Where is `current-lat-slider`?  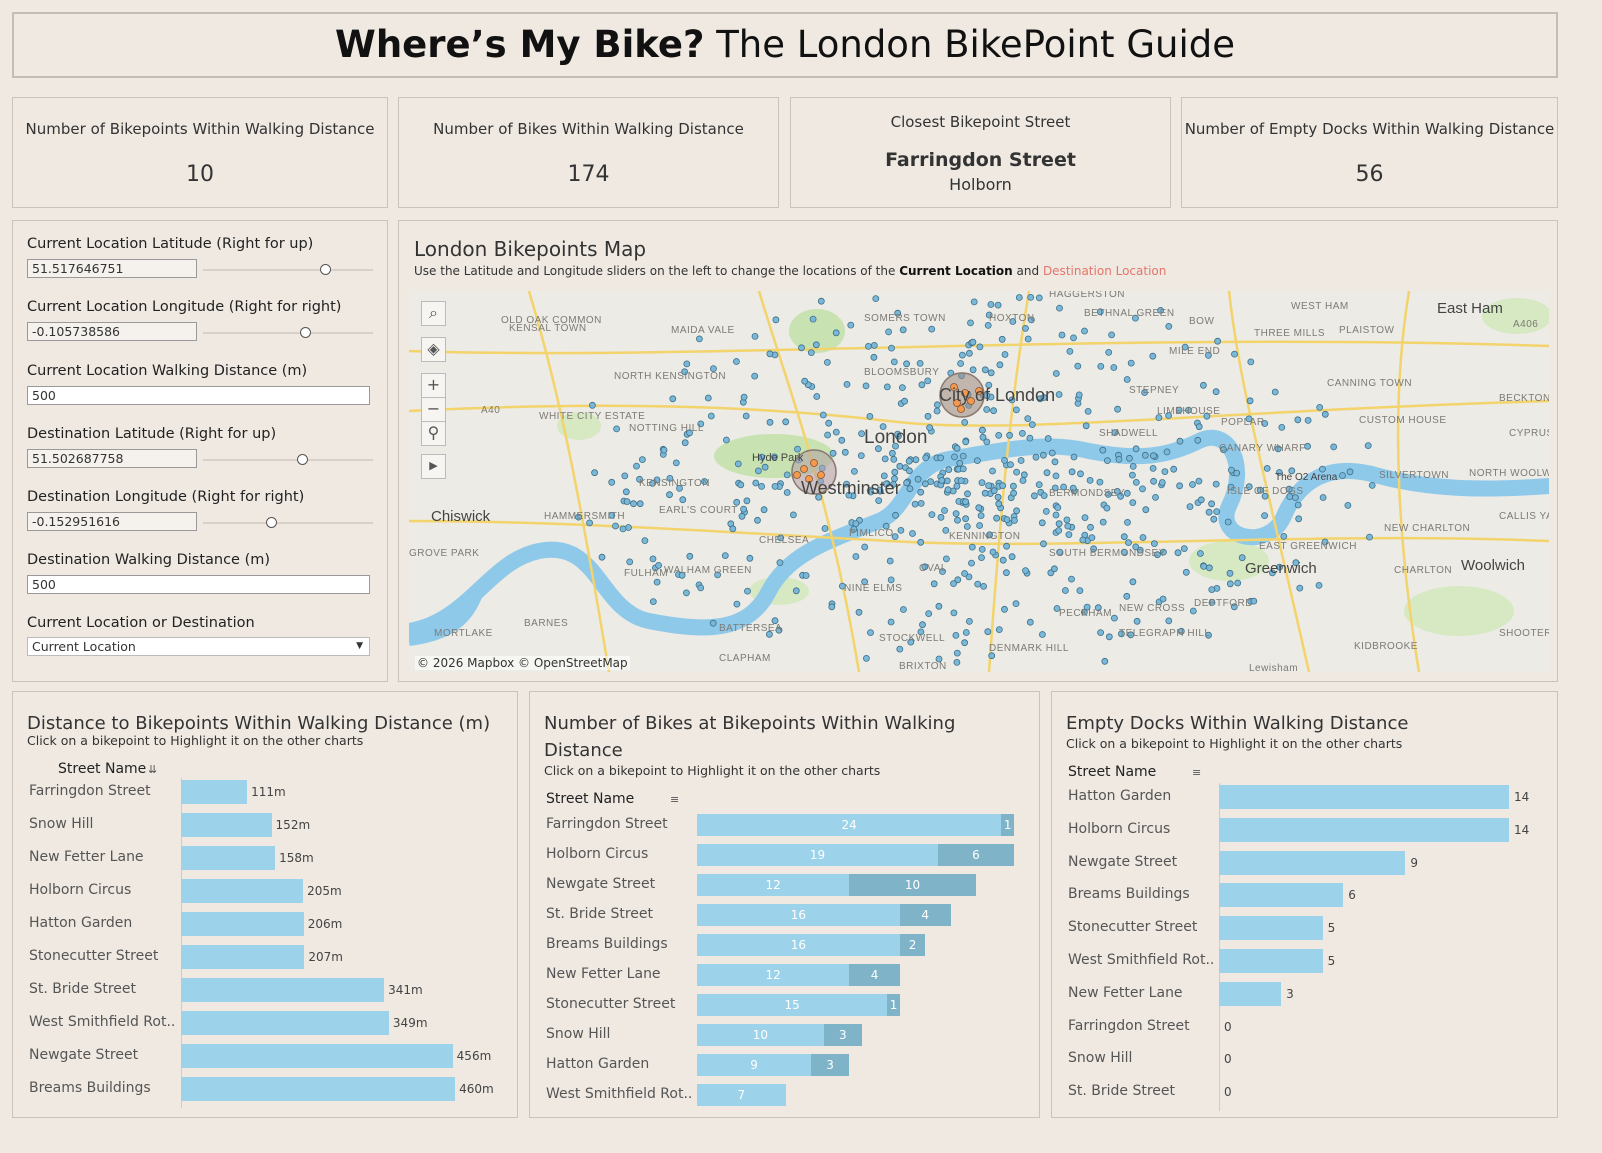
current-lat-slider is located at coordinates (288, 269).